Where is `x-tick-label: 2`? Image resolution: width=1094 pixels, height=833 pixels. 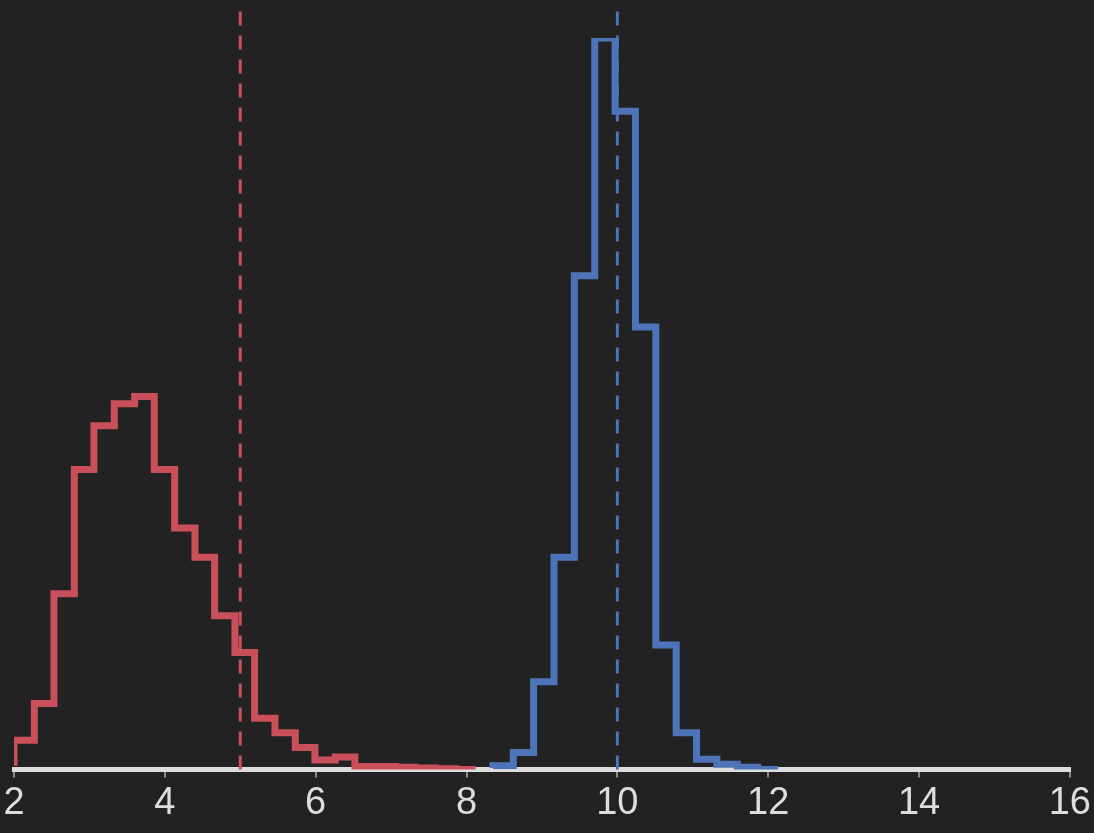
x-tick-label: 2 is located at coordinates (14, 800).